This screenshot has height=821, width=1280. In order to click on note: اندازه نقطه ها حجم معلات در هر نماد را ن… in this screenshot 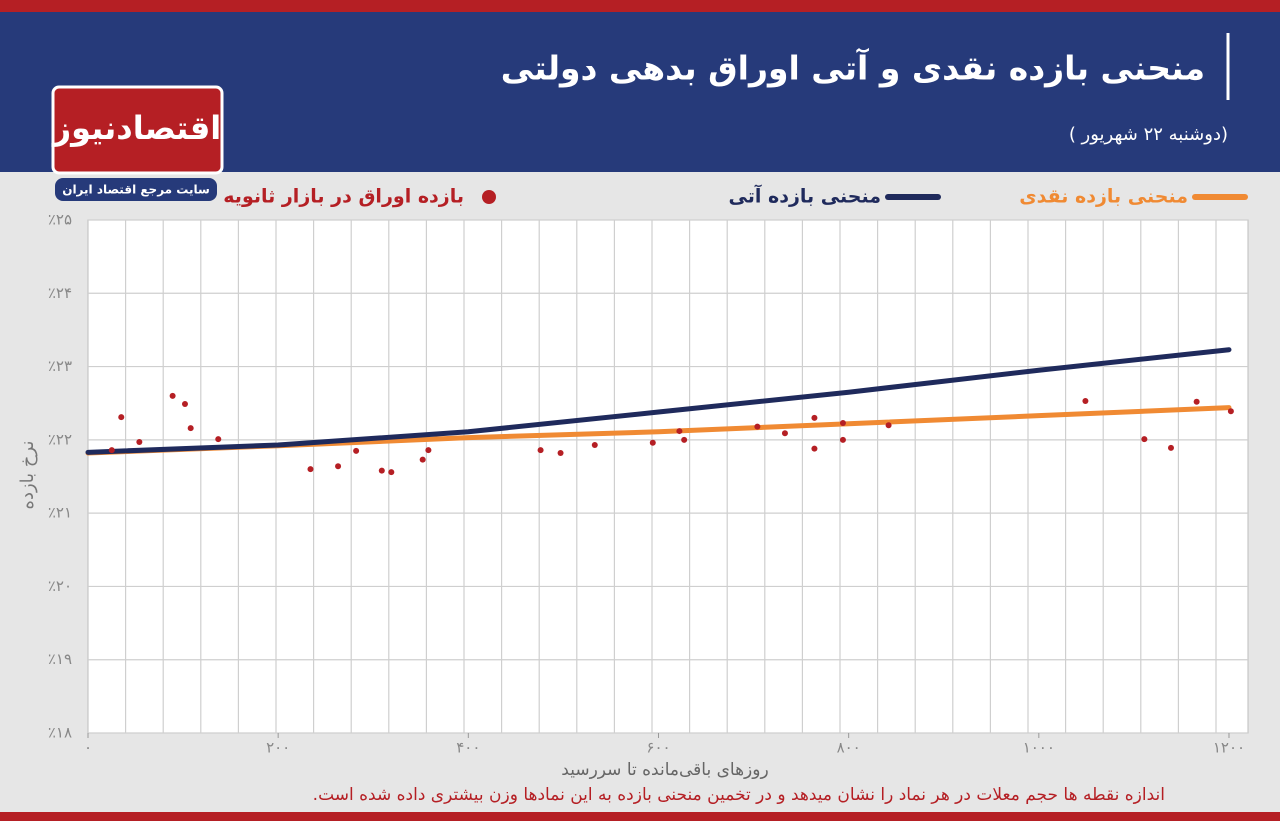, I will do `click(739, 795)`.